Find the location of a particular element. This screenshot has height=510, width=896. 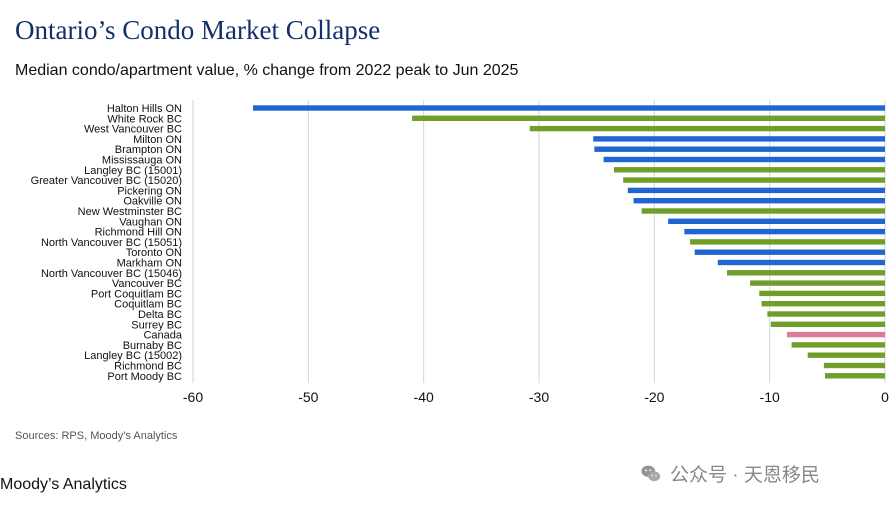

x-tick-label: 0 is located at coordinates (885, 397).